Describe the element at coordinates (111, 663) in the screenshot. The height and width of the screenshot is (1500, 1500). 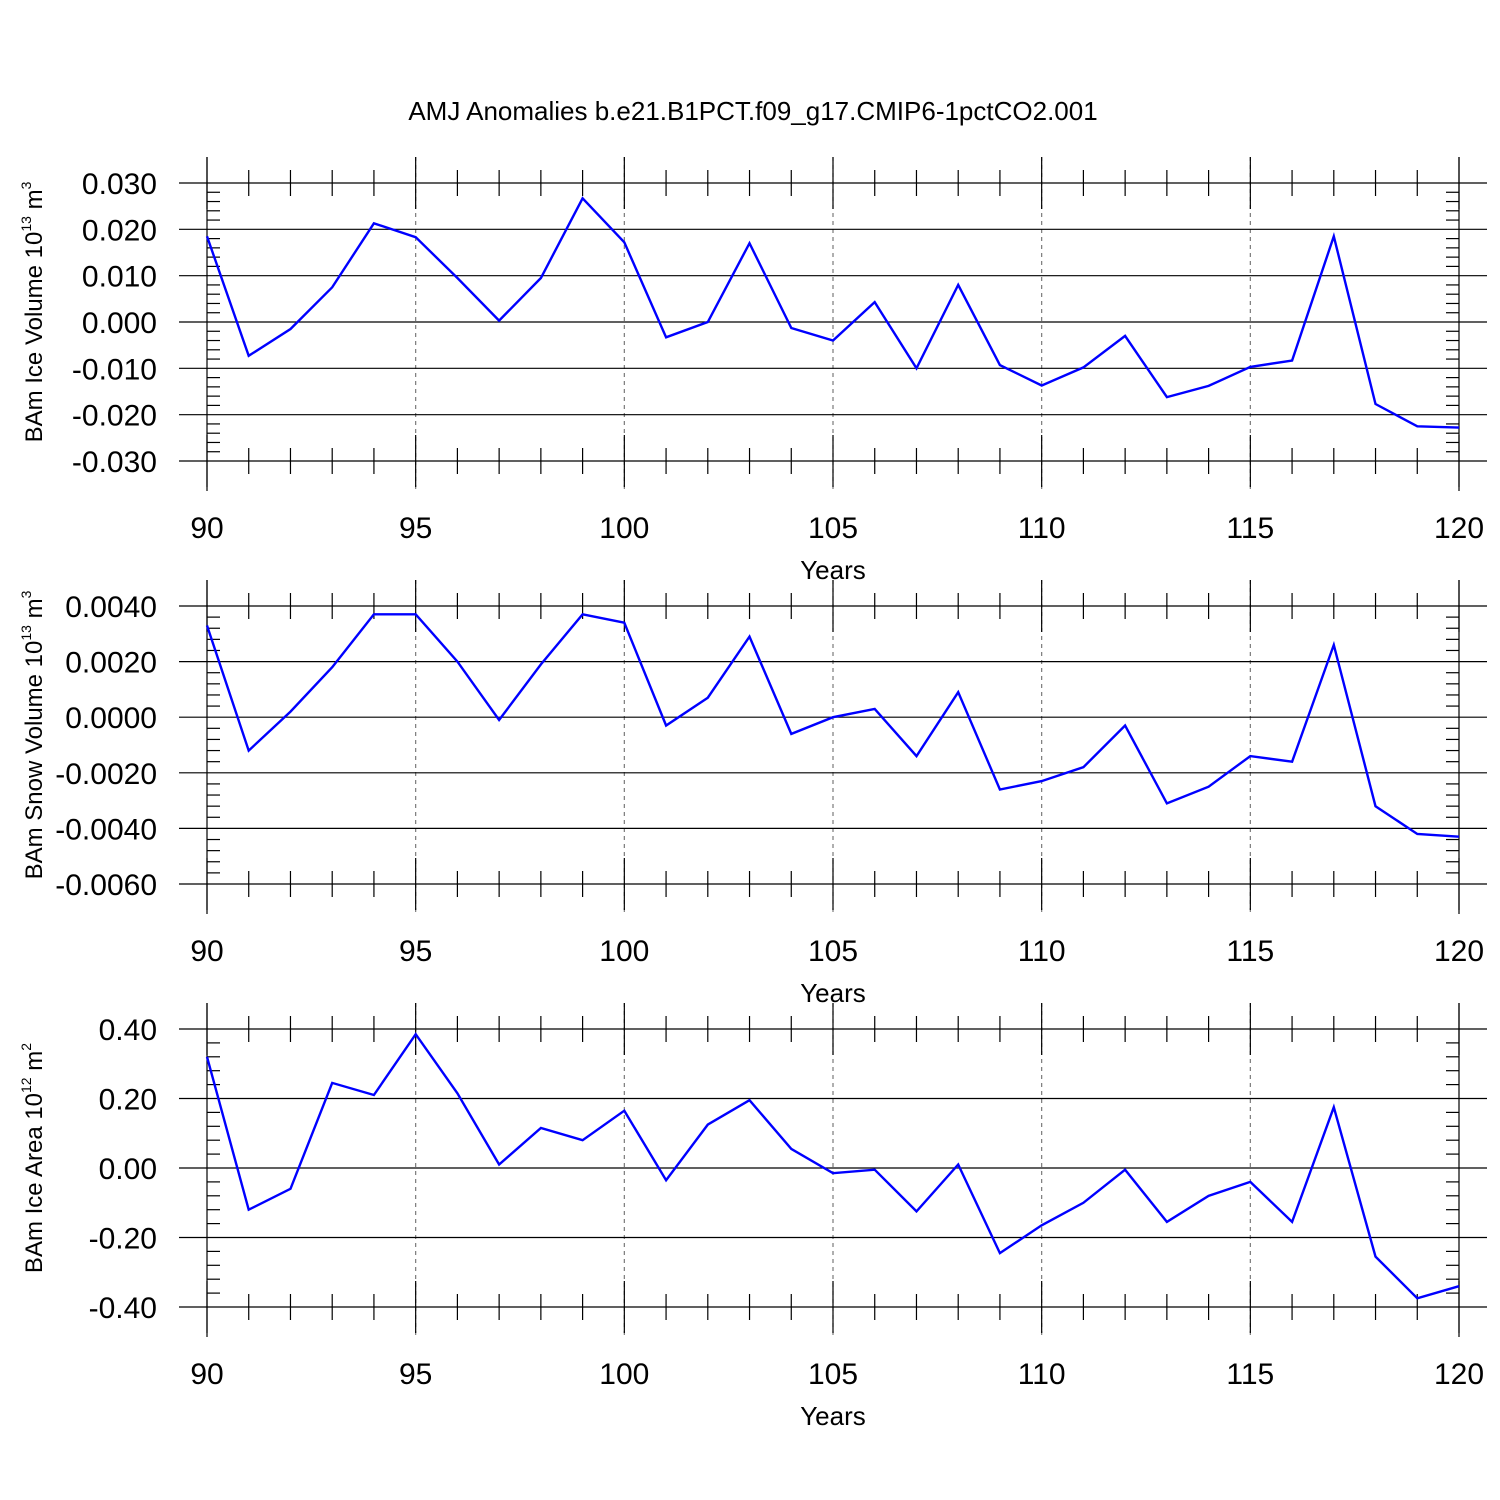
I see `y-tick-label: 0.0020` at that location.